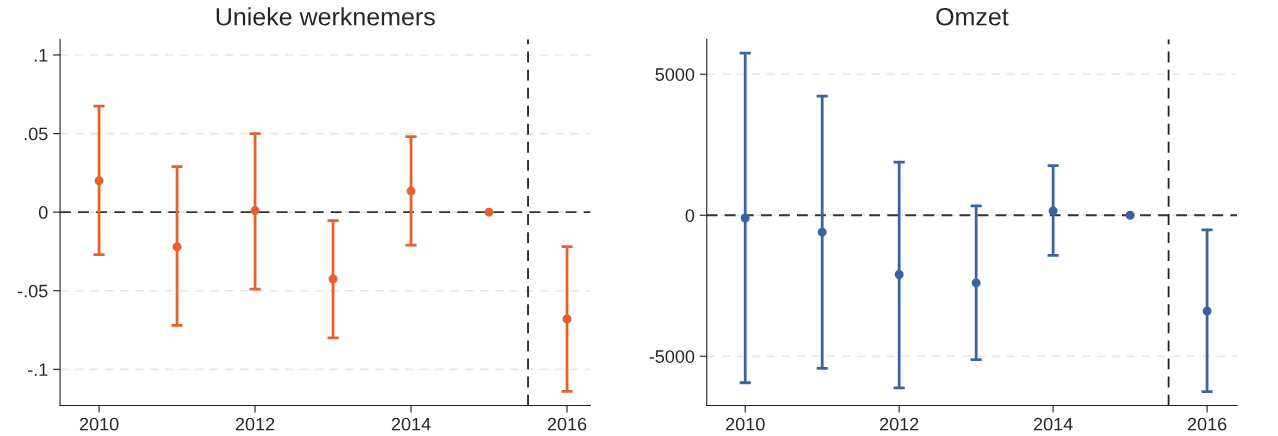 The width and height of the screenshot is (1278, 436). Describe the element at coordinates (41, 55) in the screenshot. I see `y-tick-label: .1` at that location.